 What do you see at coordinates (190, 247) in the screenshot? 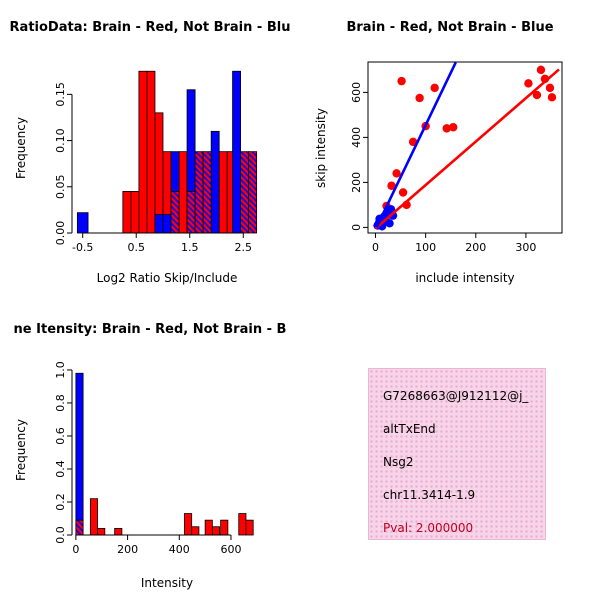
I see `x-tick-label: 1.5` at bounding box center [190, 247].